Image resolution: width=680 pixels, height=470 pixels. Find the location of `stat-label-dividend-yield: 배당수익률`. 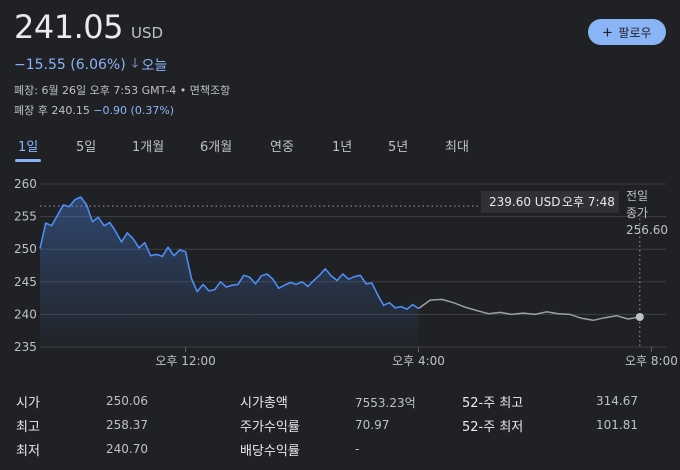

stat-label-dividend-yield: 배당수익률 is located at coordinates (270, 451).